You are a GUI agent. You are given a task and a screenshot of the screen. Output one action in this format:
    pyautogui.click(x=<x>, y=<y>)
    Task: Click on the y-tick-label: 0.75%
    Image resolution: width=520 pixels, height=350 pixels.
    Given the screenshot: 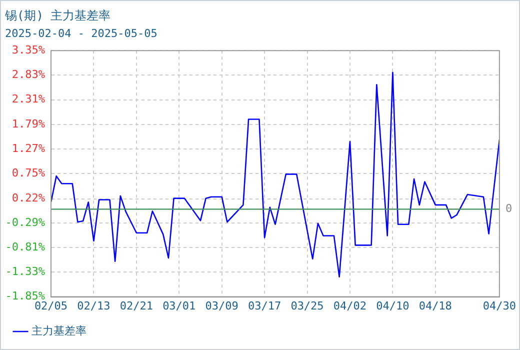 What is the action you would take?
    pyautogui.click(x=29, y=173)
    